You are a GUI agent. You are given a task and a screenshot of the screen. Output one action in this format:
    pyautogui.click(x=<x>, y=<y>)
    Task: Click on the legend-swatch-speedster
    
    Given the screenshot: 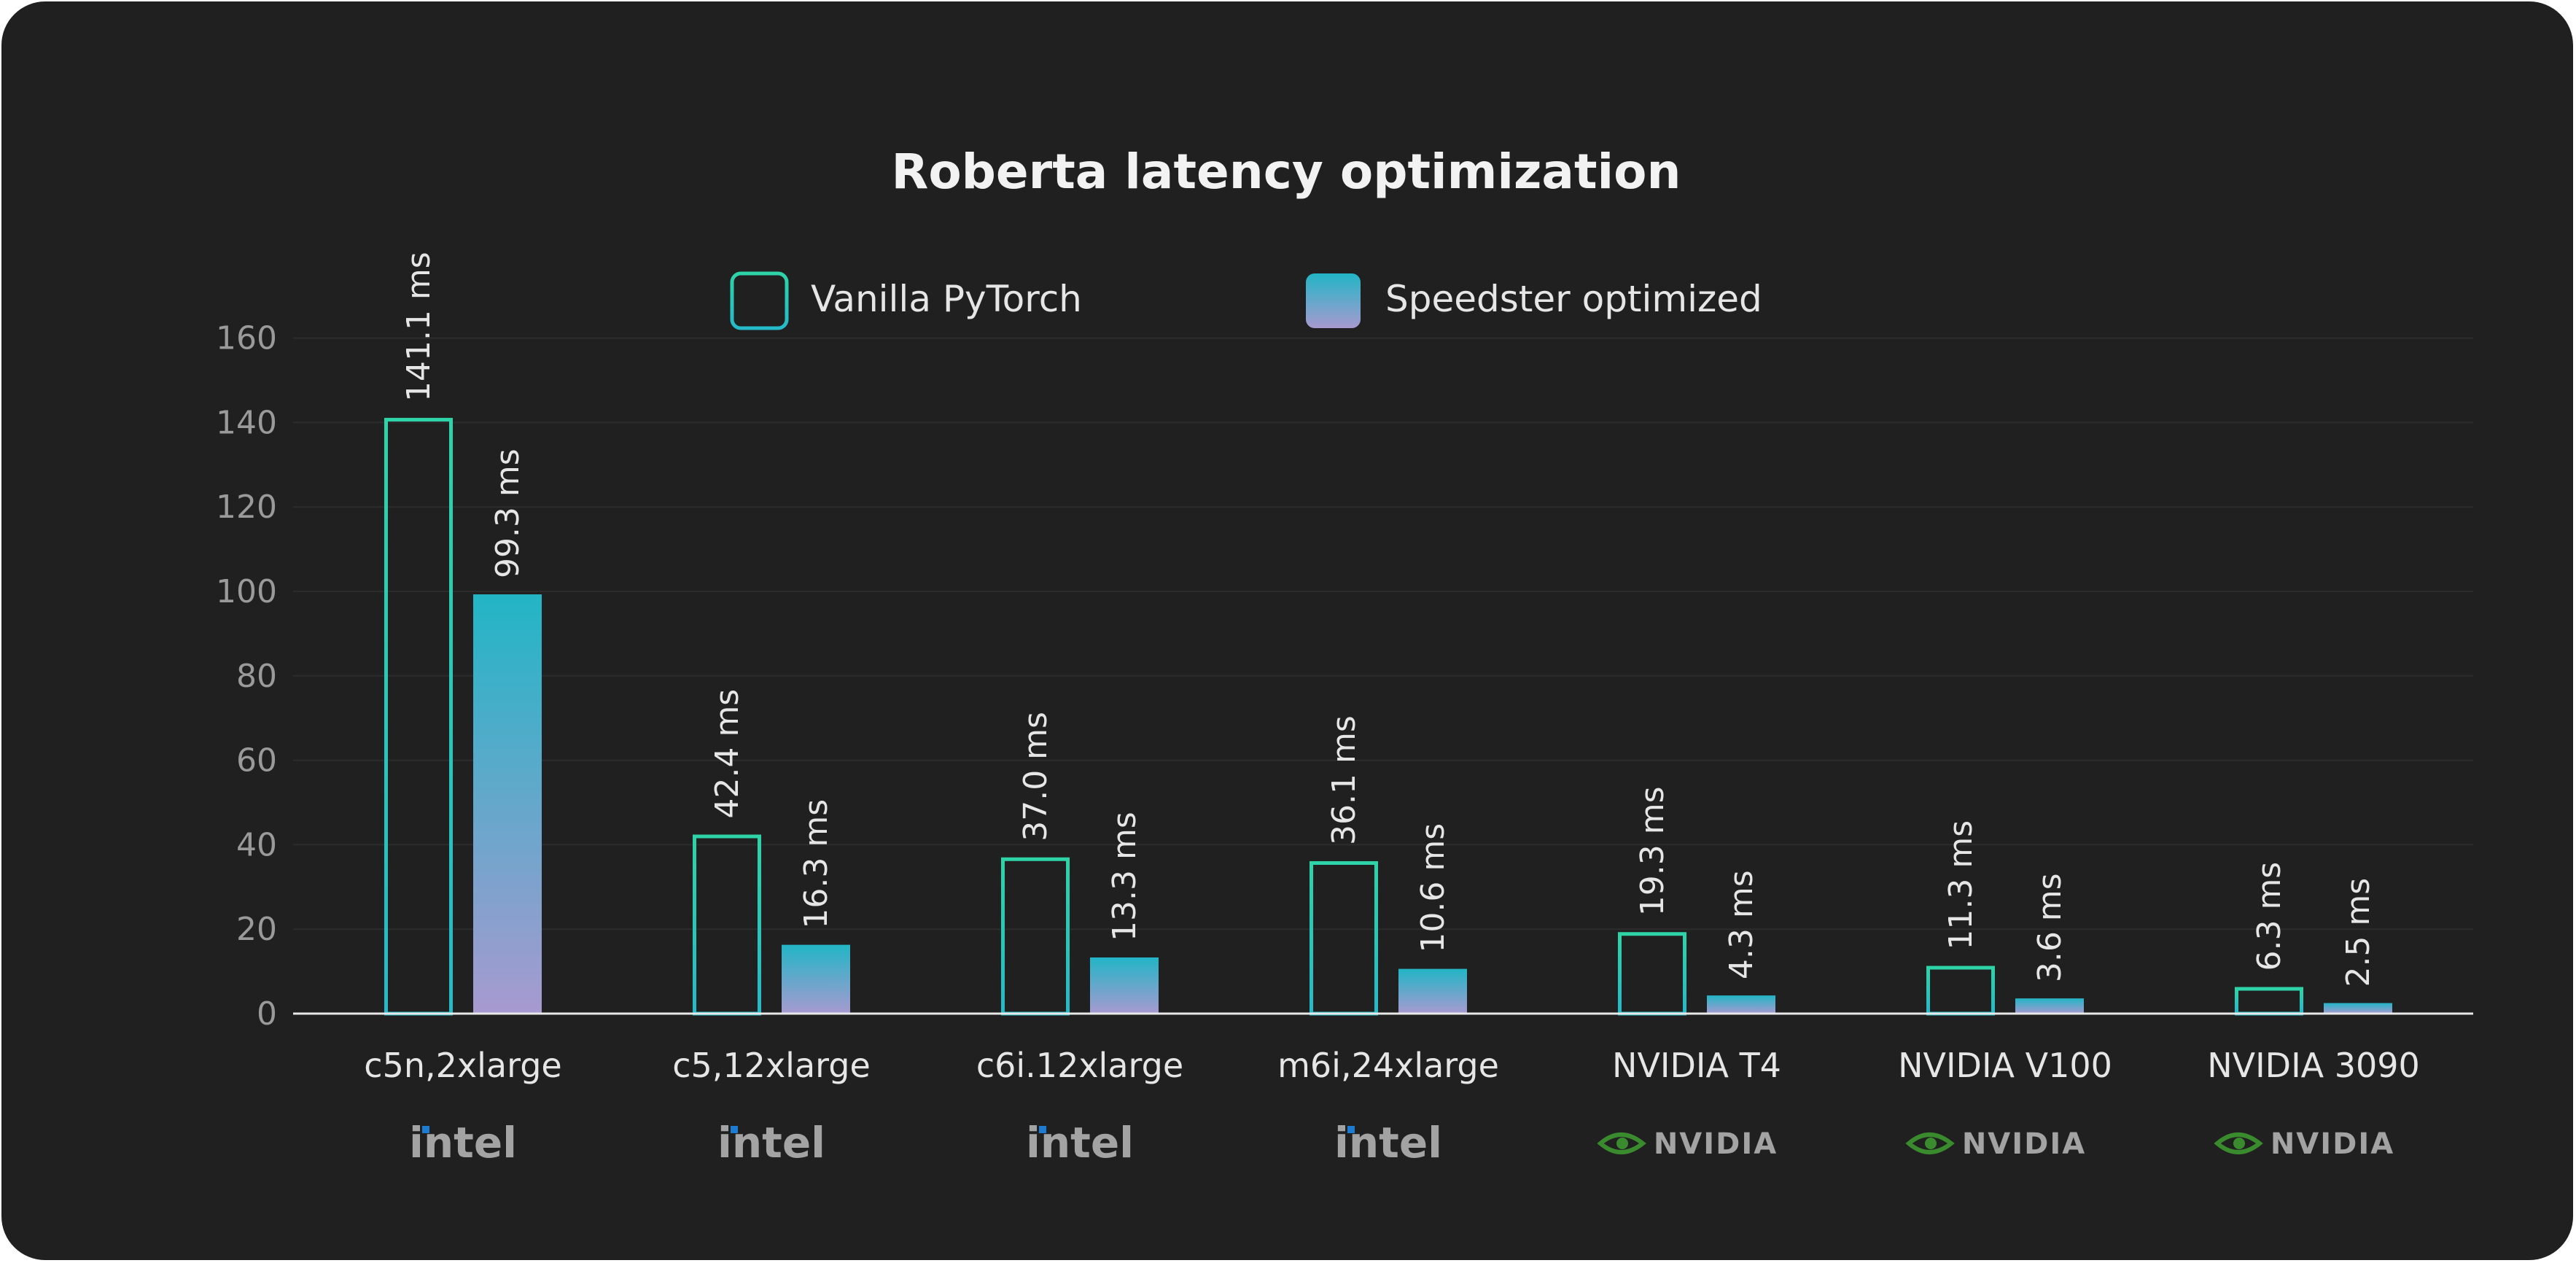 What is the action you would take?
    pyautogui.click(x=1333, y=300)
    